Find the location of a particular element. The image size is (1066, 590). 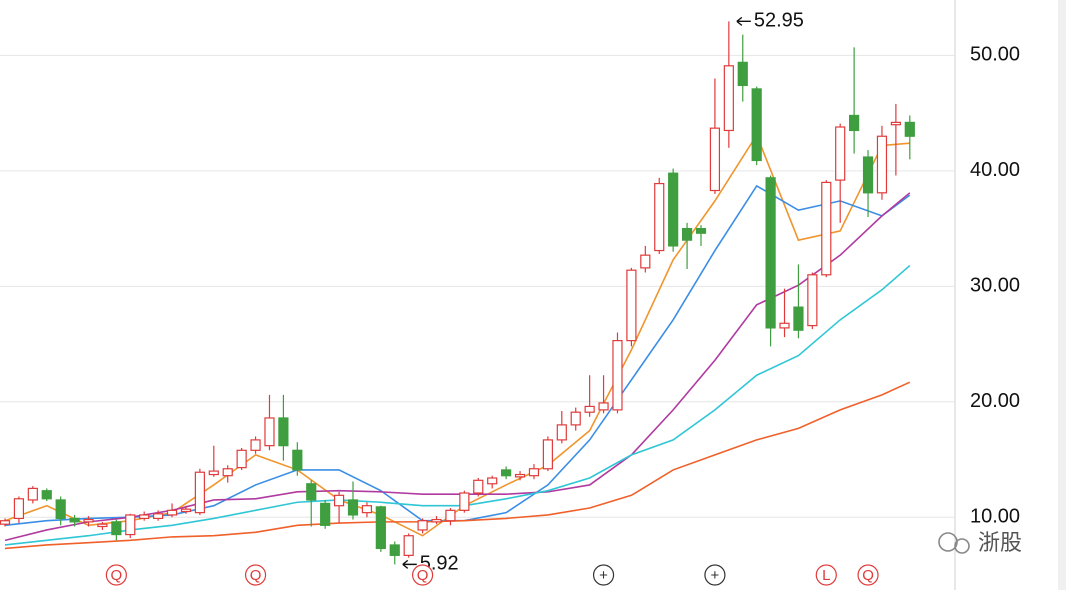

y-tick-label: 20.00 is located at coordinates (995, 401).